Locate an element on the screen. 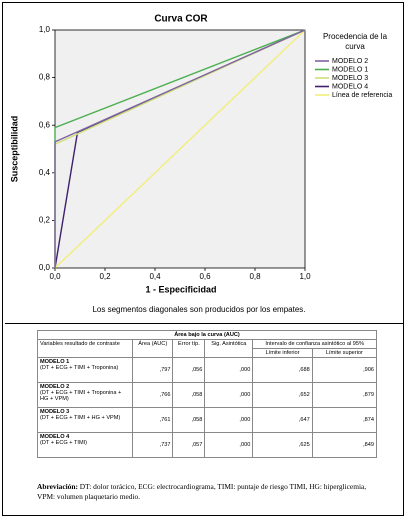  cell: ,056 is located at coordinates (189, 370).